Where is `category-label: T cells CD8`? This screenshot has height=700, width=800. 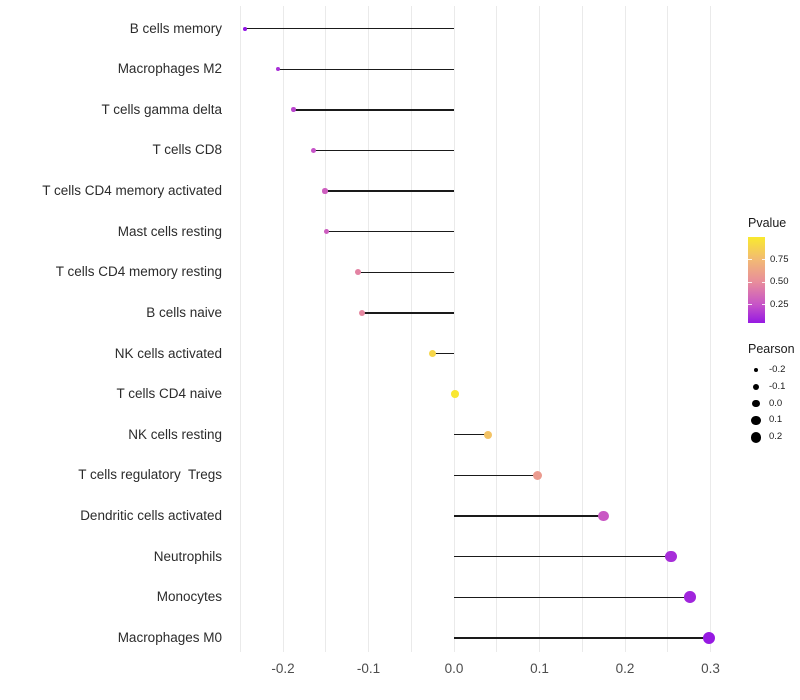 category-label: T cells CD8 is located at coordinates (187, 150).